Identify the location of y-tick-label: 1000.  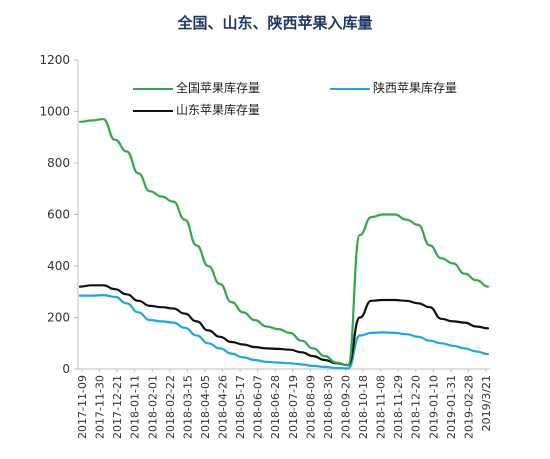
(54, 112).